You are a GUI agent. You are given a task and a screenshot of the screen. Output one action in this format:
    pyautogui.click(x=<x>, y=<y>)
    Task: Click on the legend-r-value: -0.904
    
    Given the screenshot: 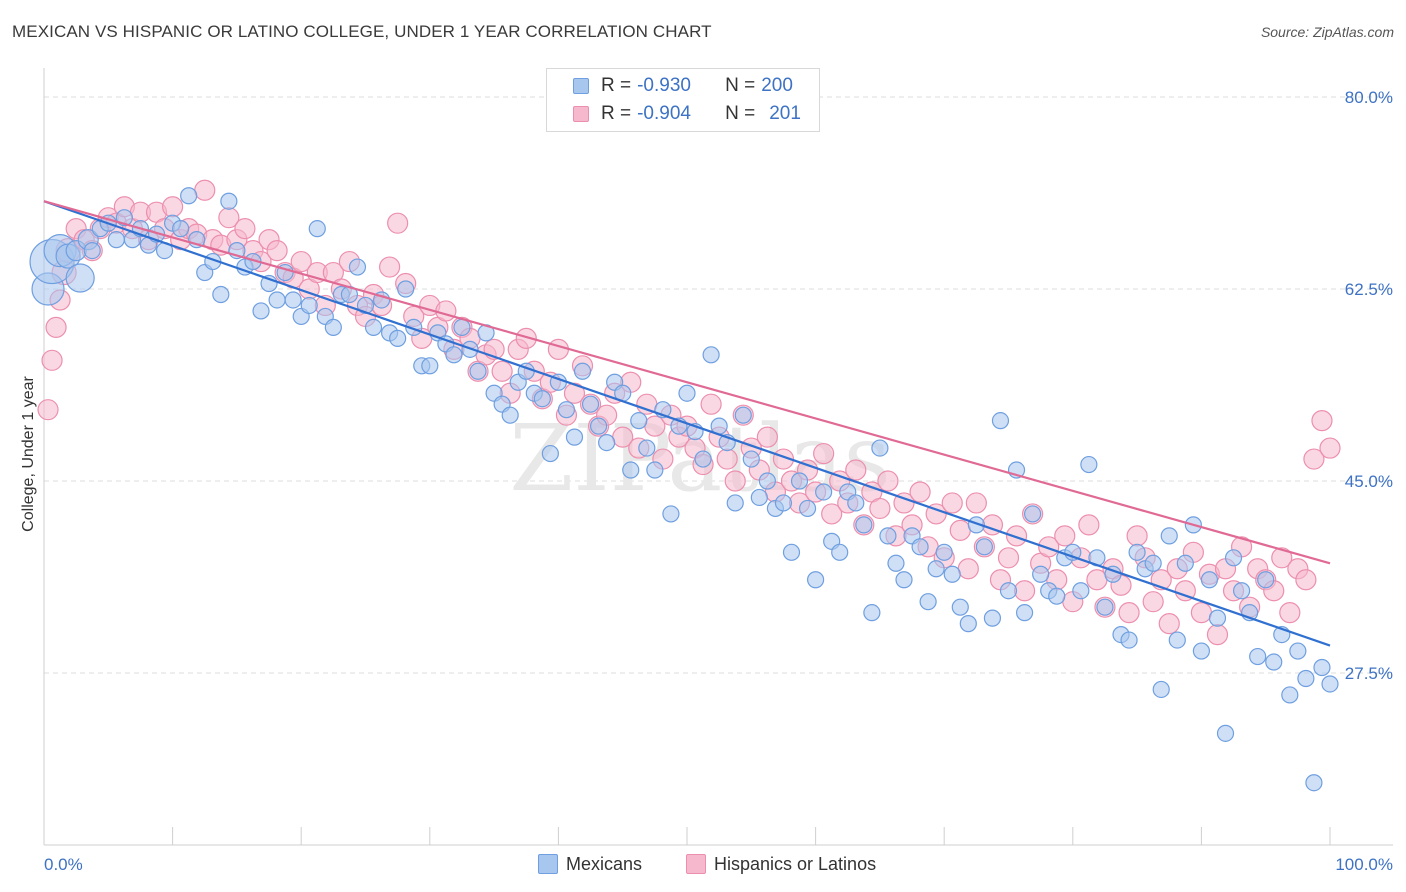 What is the action you would take?
    pyautogui.click(x=664, y=113)
    